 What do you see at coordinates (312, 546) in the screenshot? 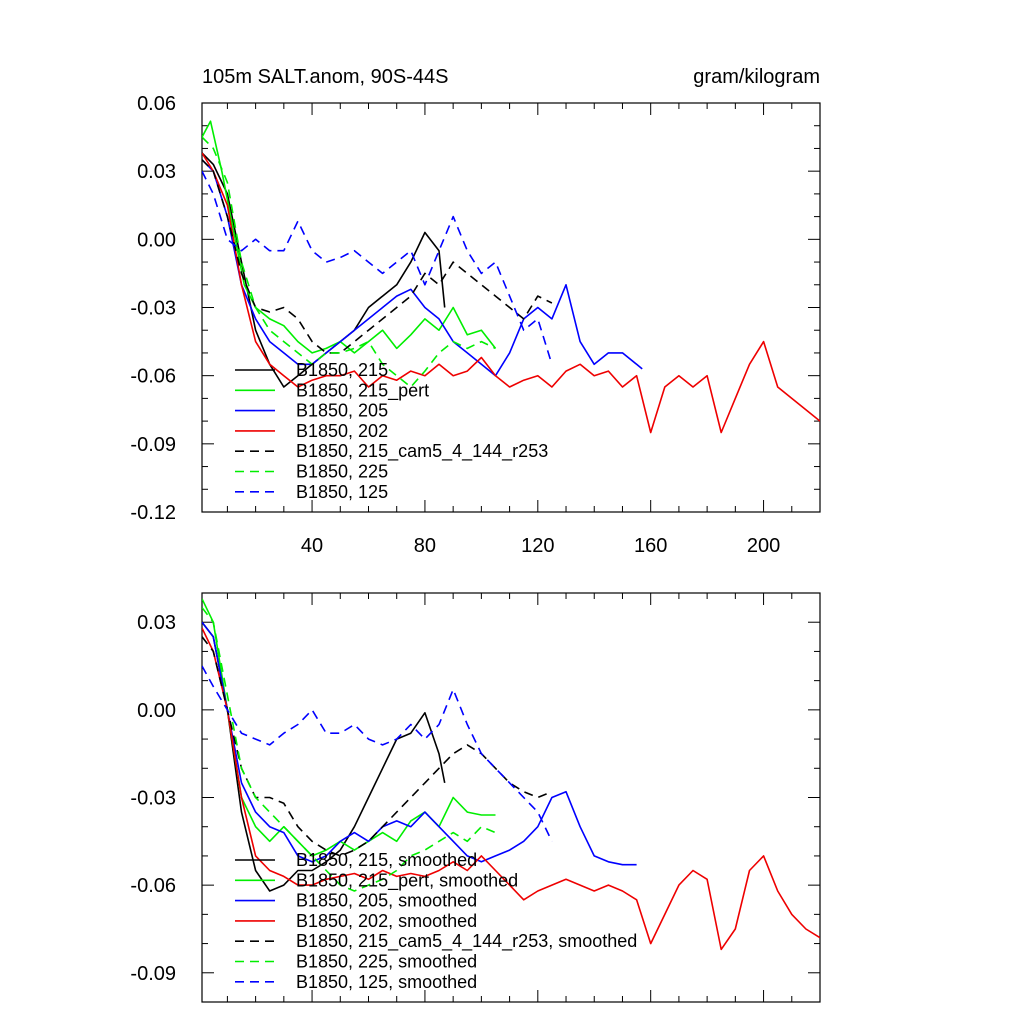
I see `x-tick-label: 40` at bounding box center [312, 546].